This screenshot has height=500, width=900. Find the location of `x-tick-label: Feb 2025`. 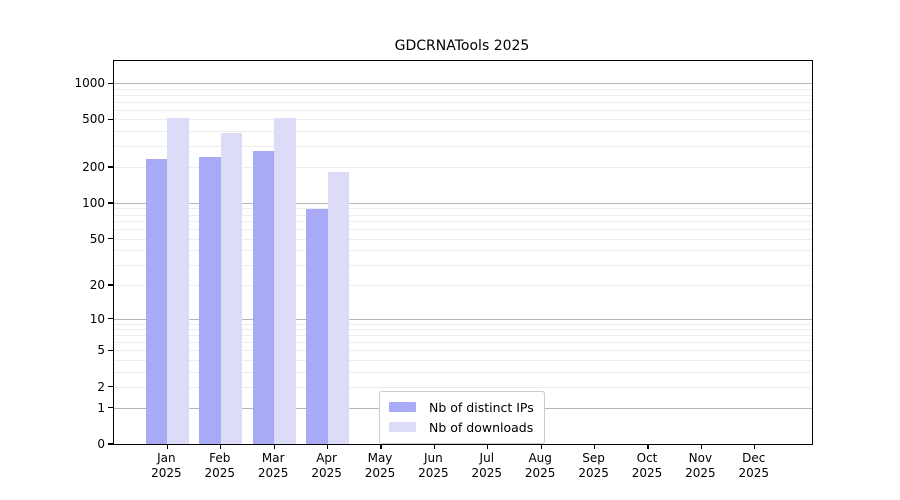

x-tick-label: Feb 2025 is located at coordinates (220, 465).